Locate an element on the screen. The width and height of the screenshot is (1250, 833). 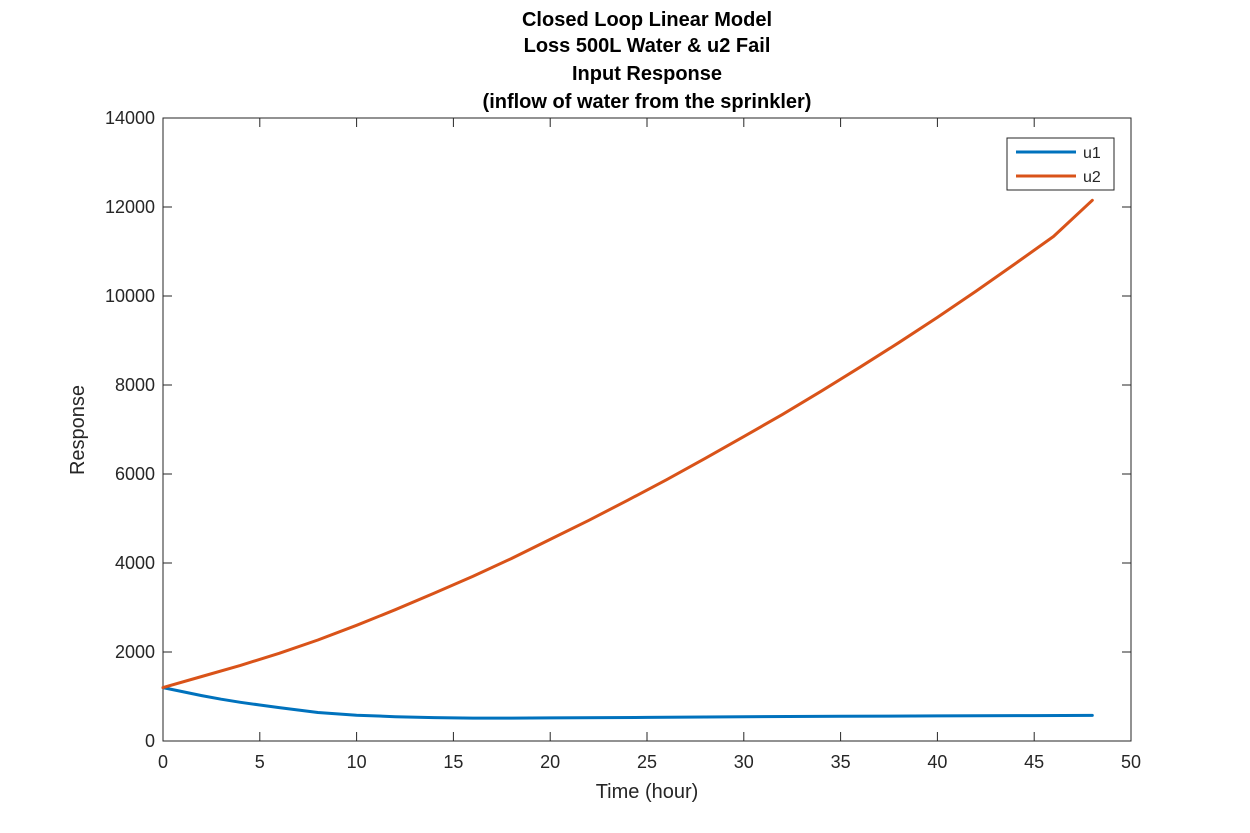
x-tick-label: 15 is located at coordinates (453, 762).